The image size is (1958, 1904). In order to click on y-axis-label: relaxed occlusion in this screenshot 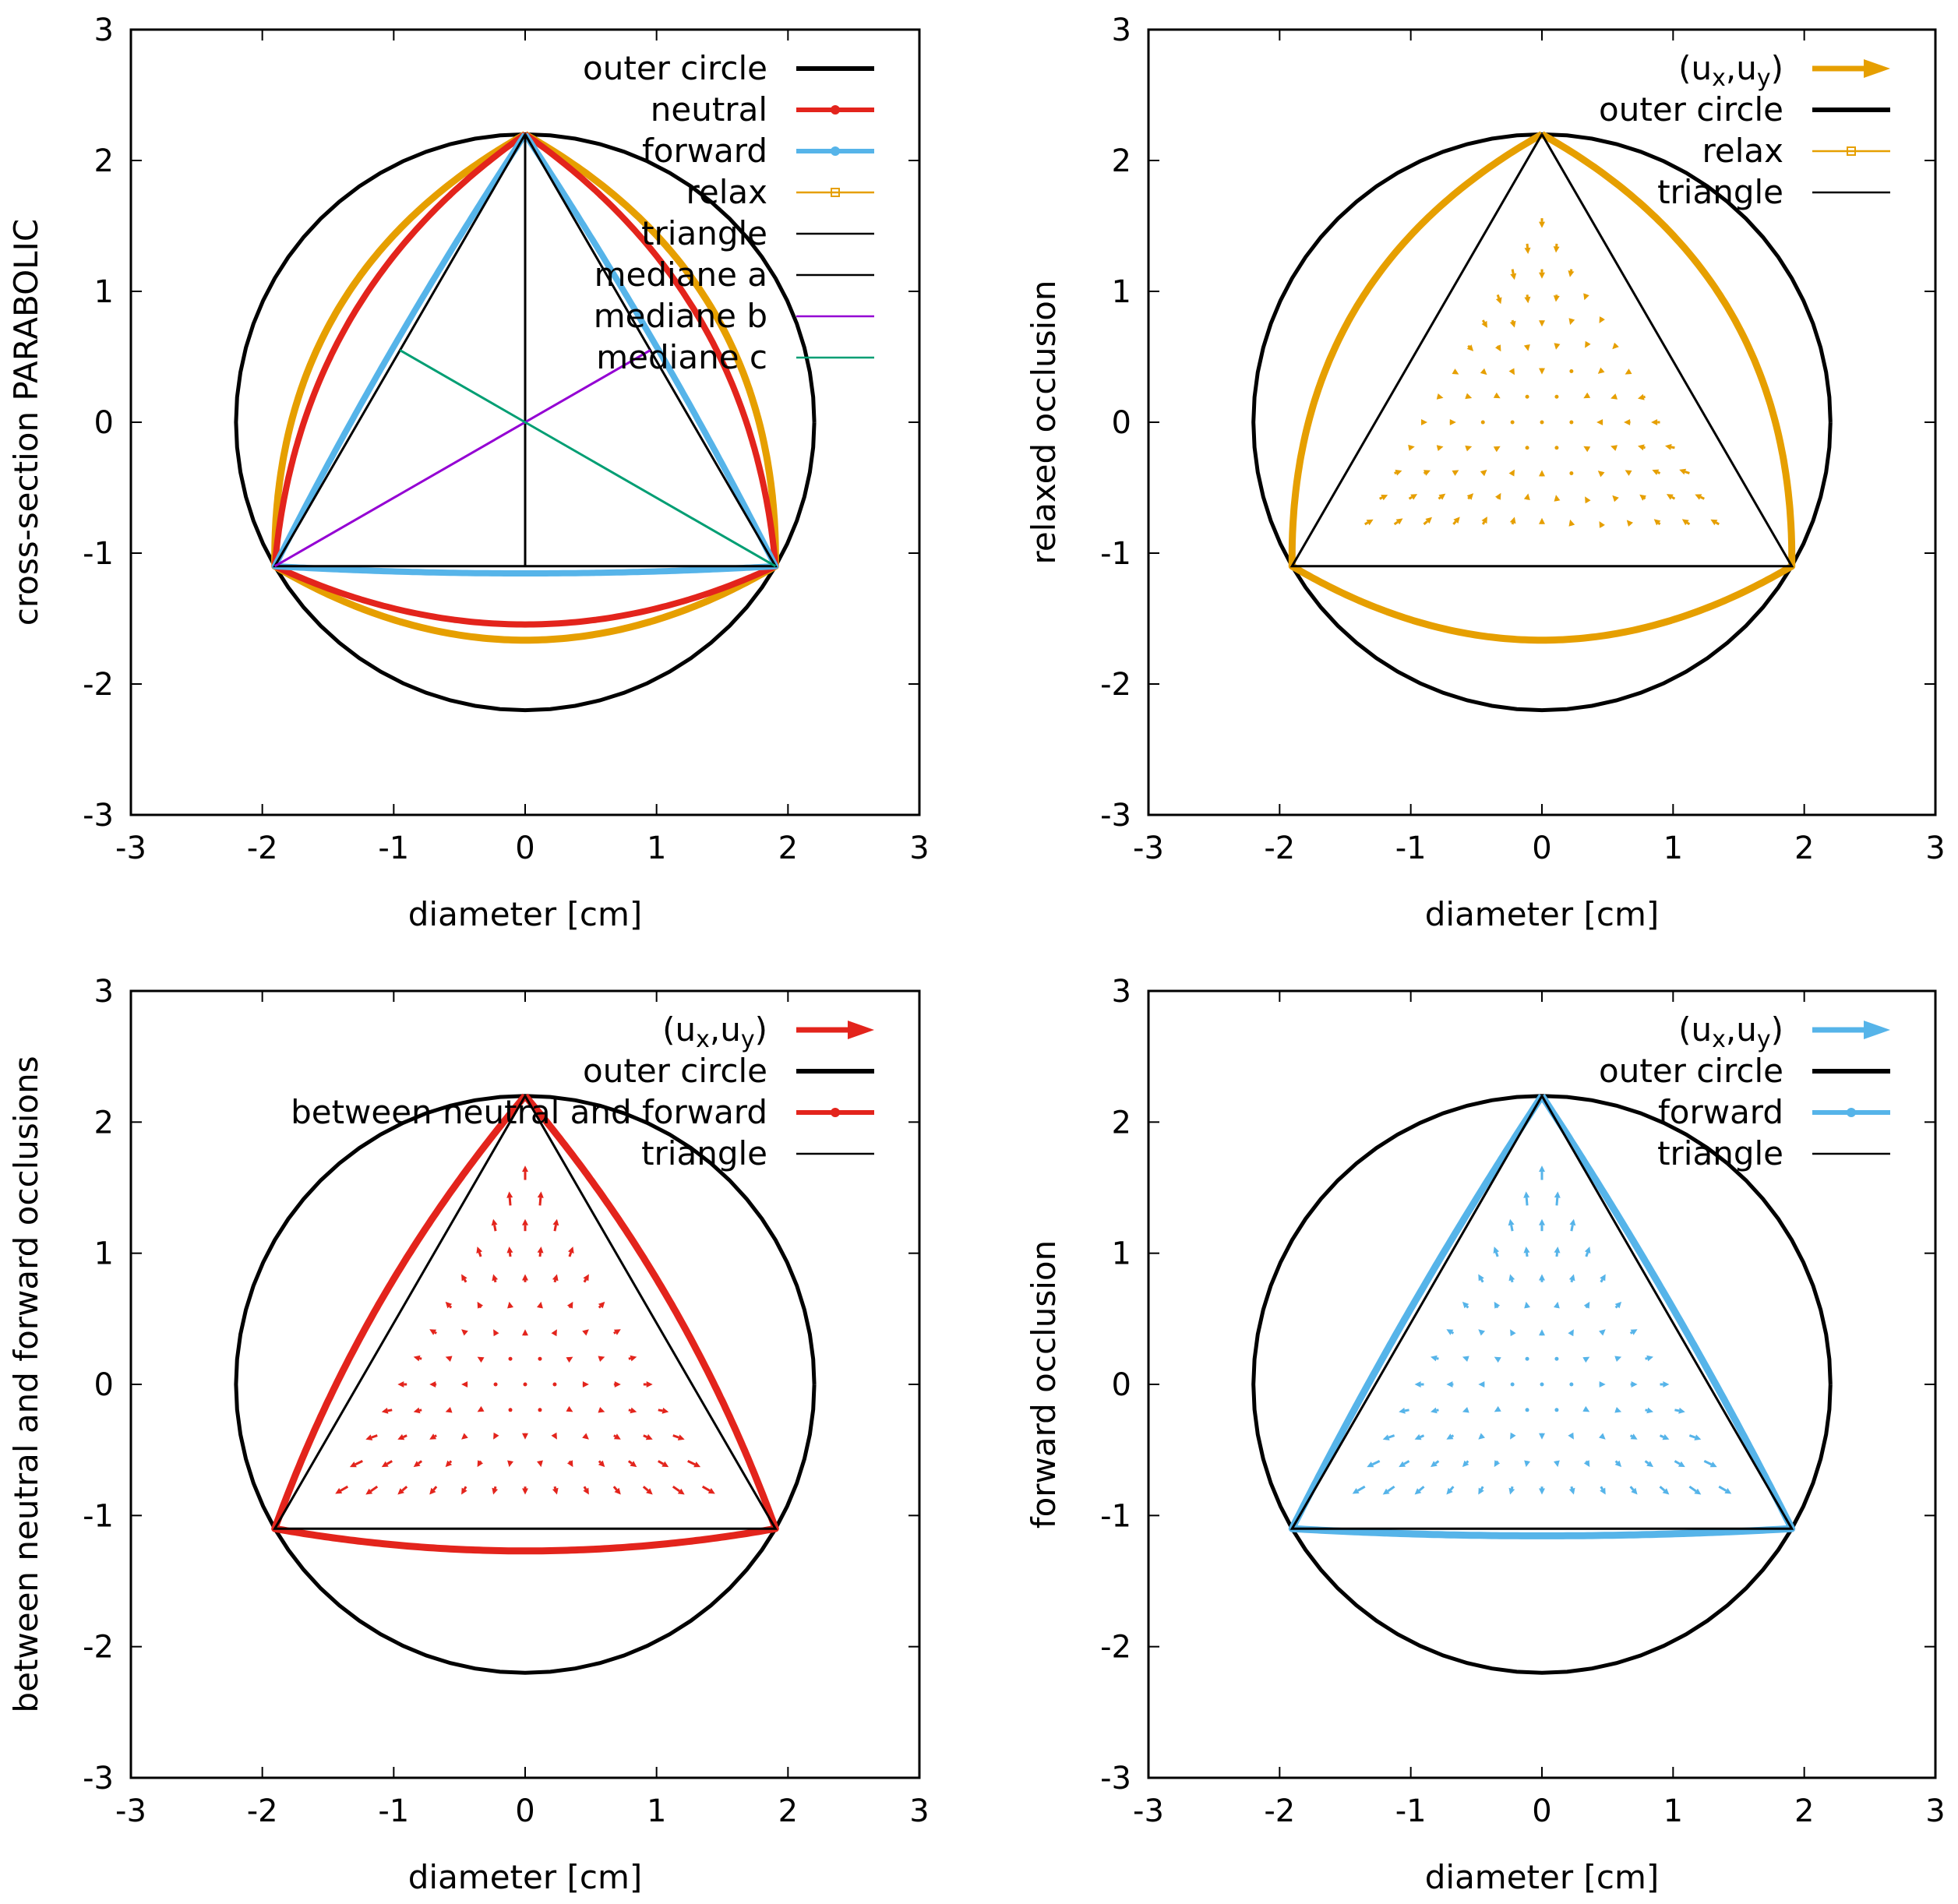, I will do `click(1044, 422)`.